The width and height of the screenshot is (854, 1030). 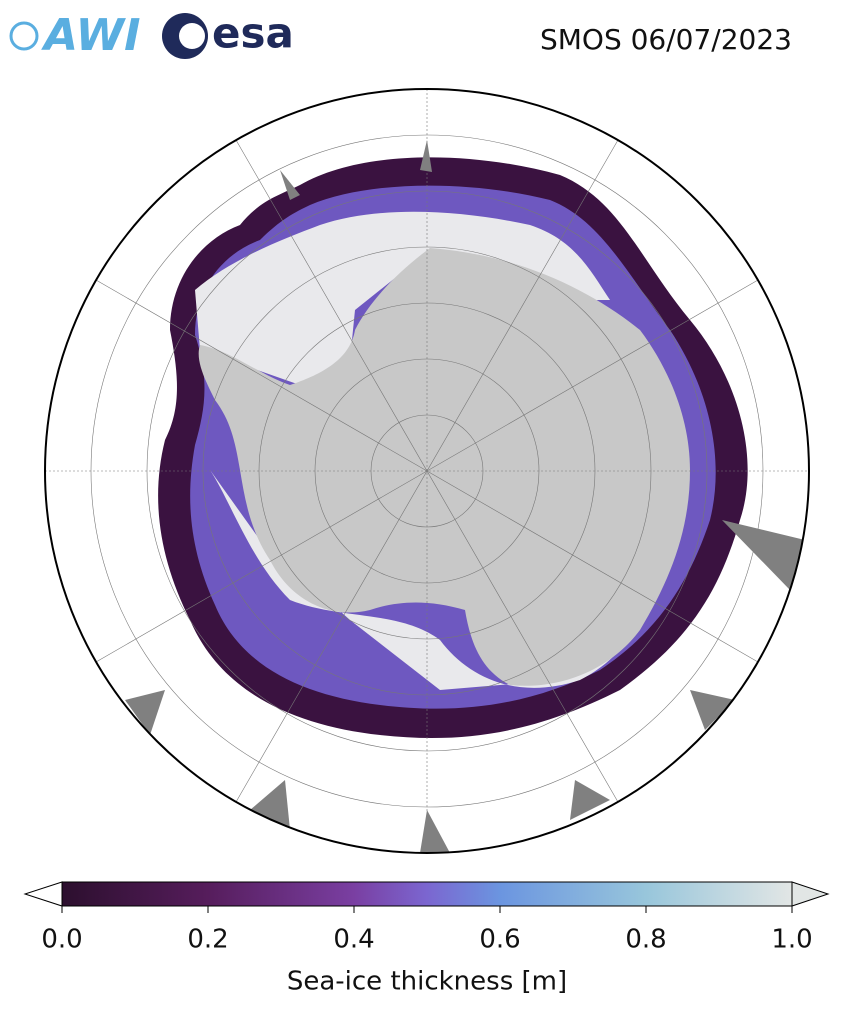 I want to click on cbar-extend-high, so click(x=810, y=894).